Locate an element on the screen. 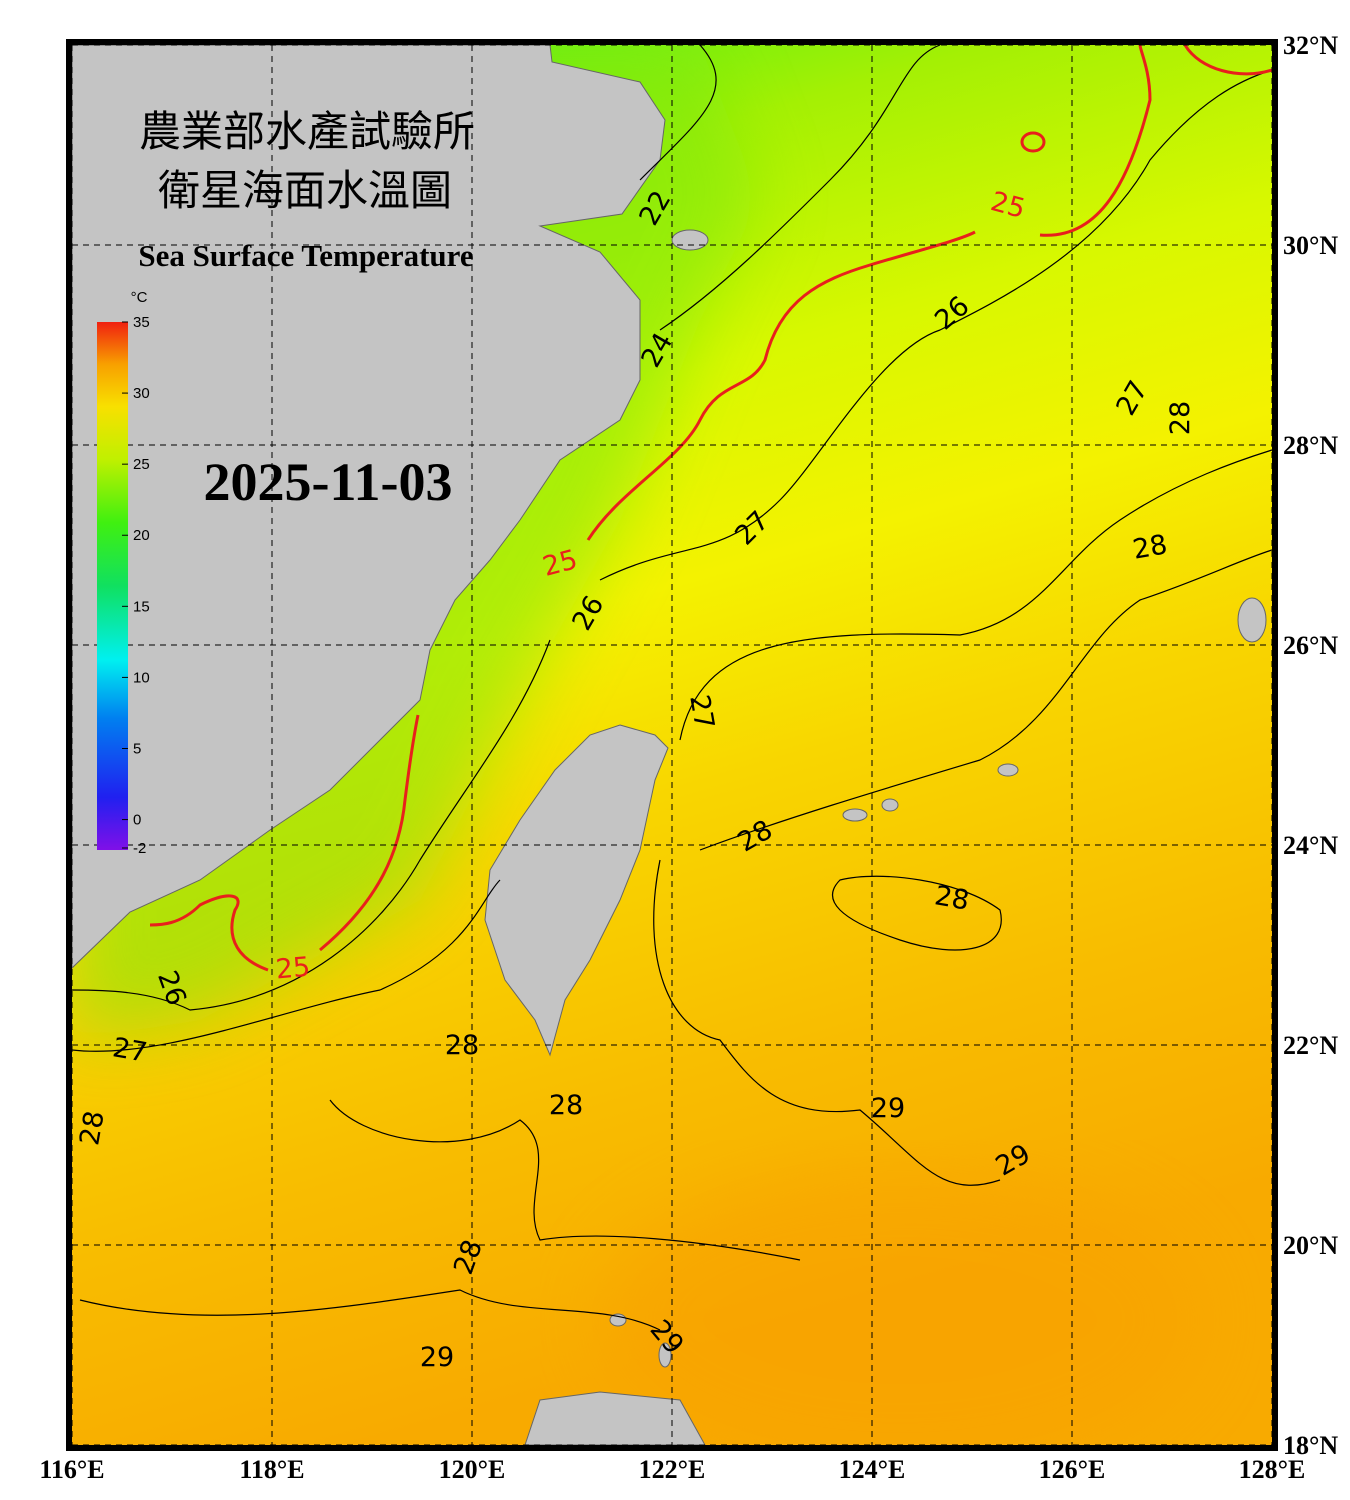 This screenshot has height=1500, width=1350. colorbar-tick-label: -2 is located at coordinates (139, 848).